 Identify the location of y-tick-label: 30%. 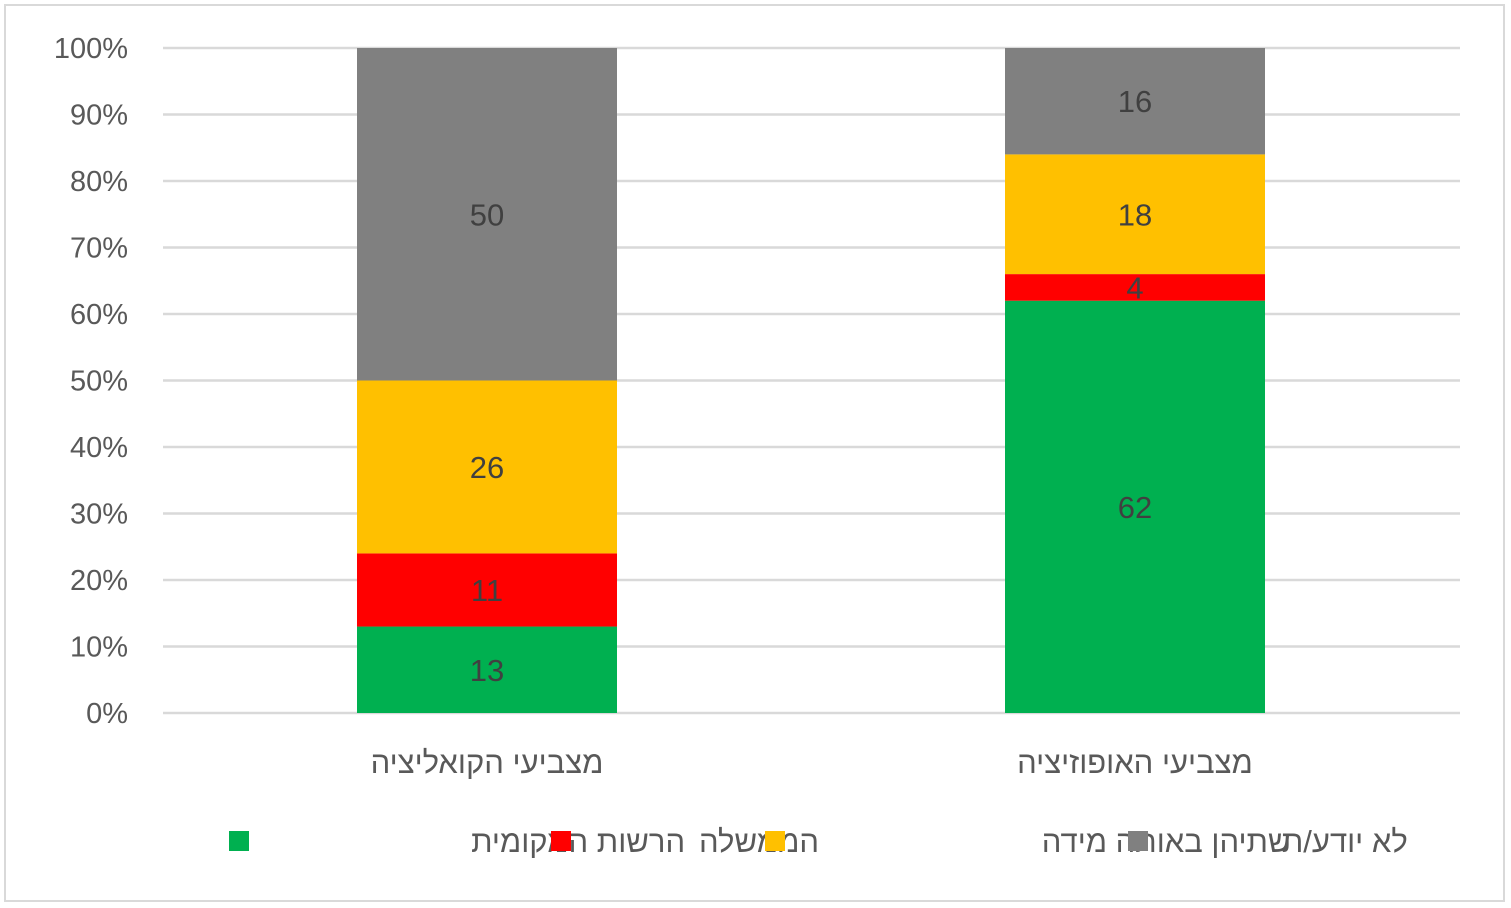
(99, 515).